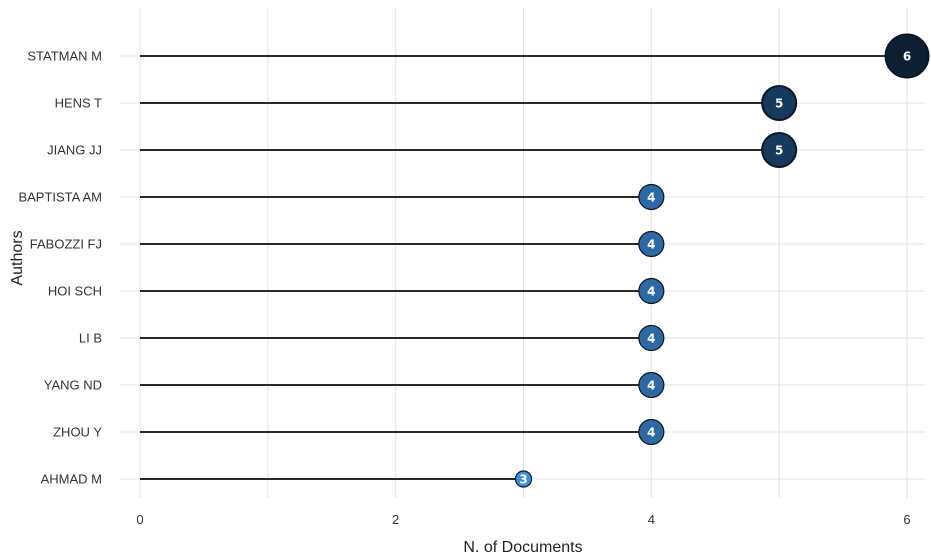 The image size is (931, 558). Describe the element at coordinates (139, 519) in the screenshot. I see `x-tick-label: 0` at that location.